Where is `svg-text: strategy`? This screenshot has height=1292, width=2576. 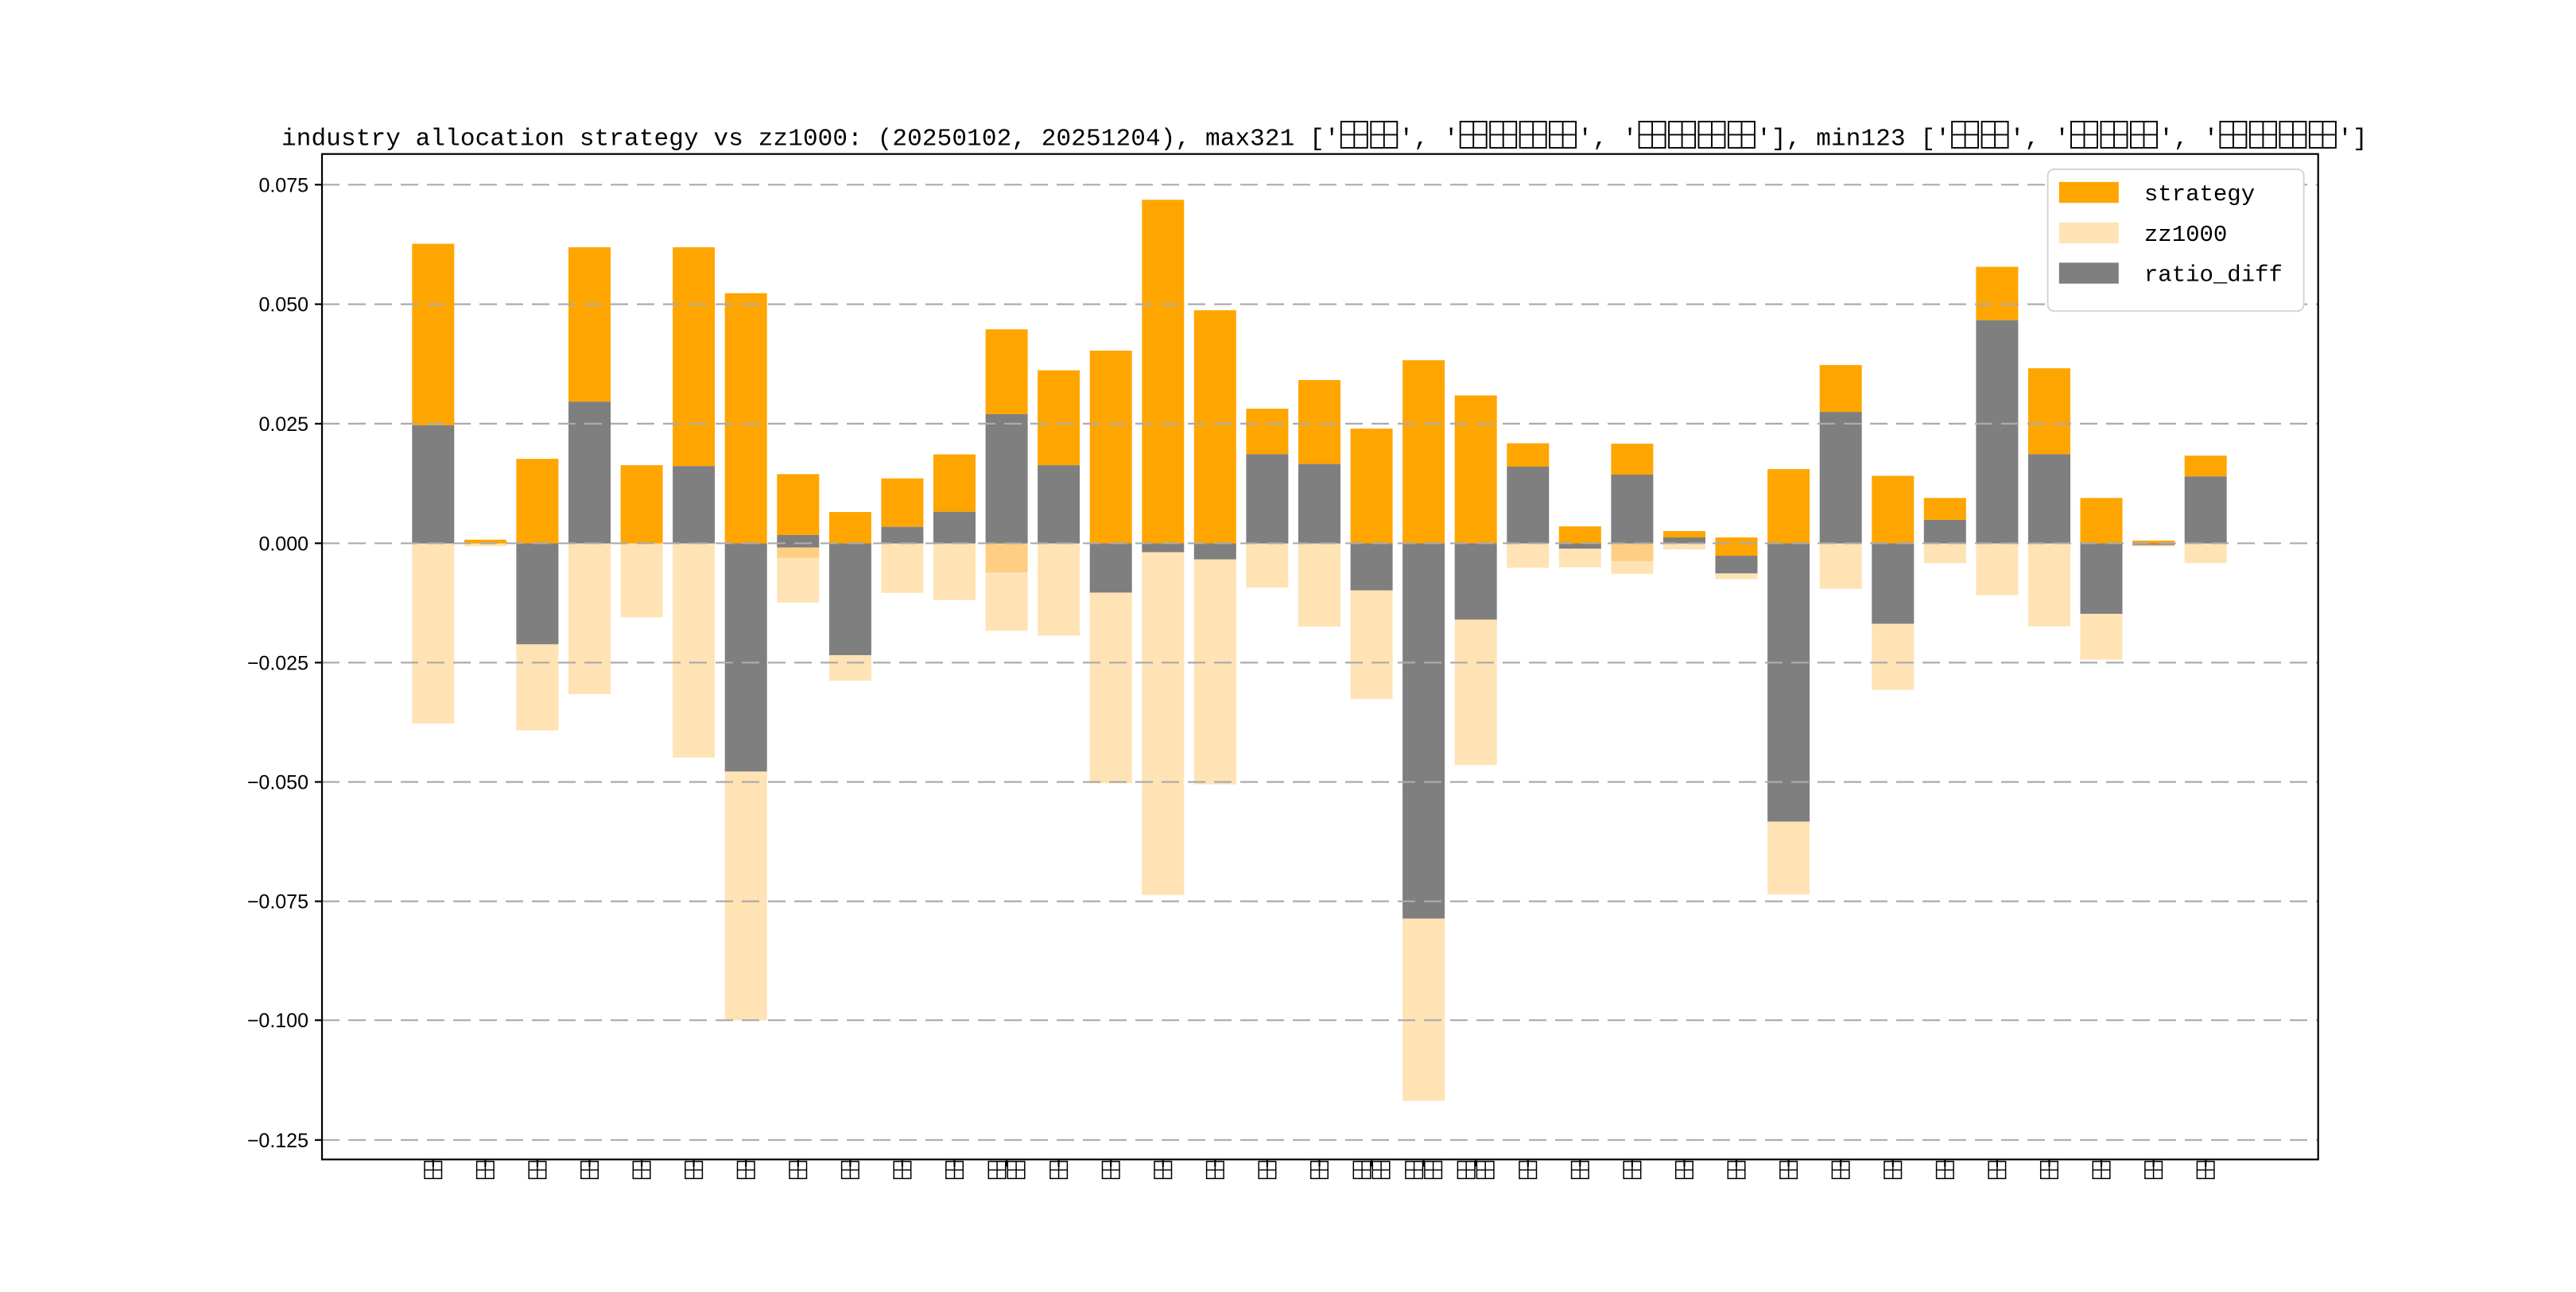
svg-text: strategy is located at coordinates (2199, 195).